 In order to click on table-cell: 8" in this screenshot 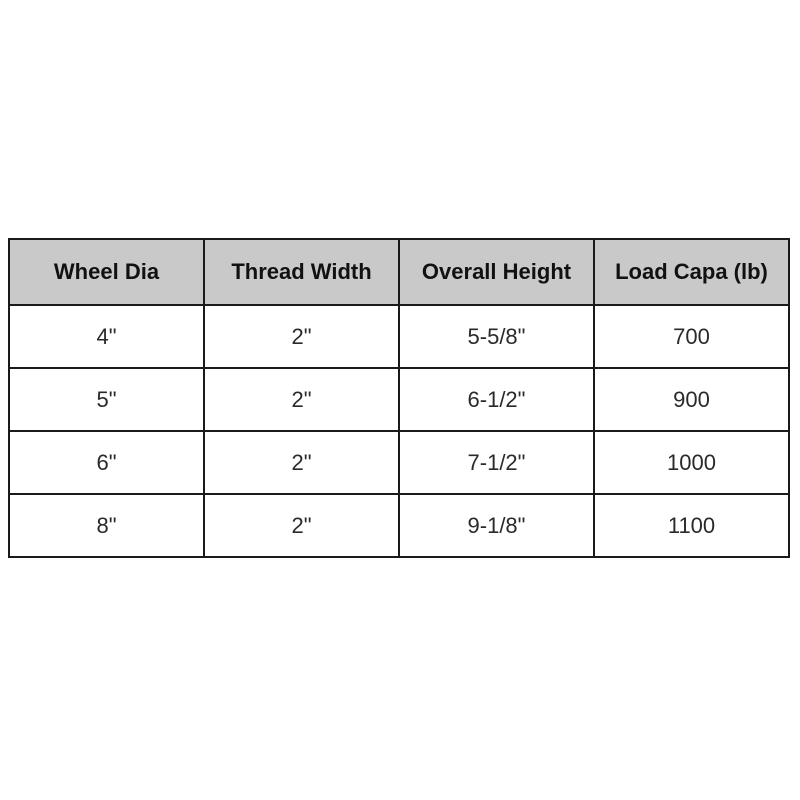, I will do `click(106, 525)`.